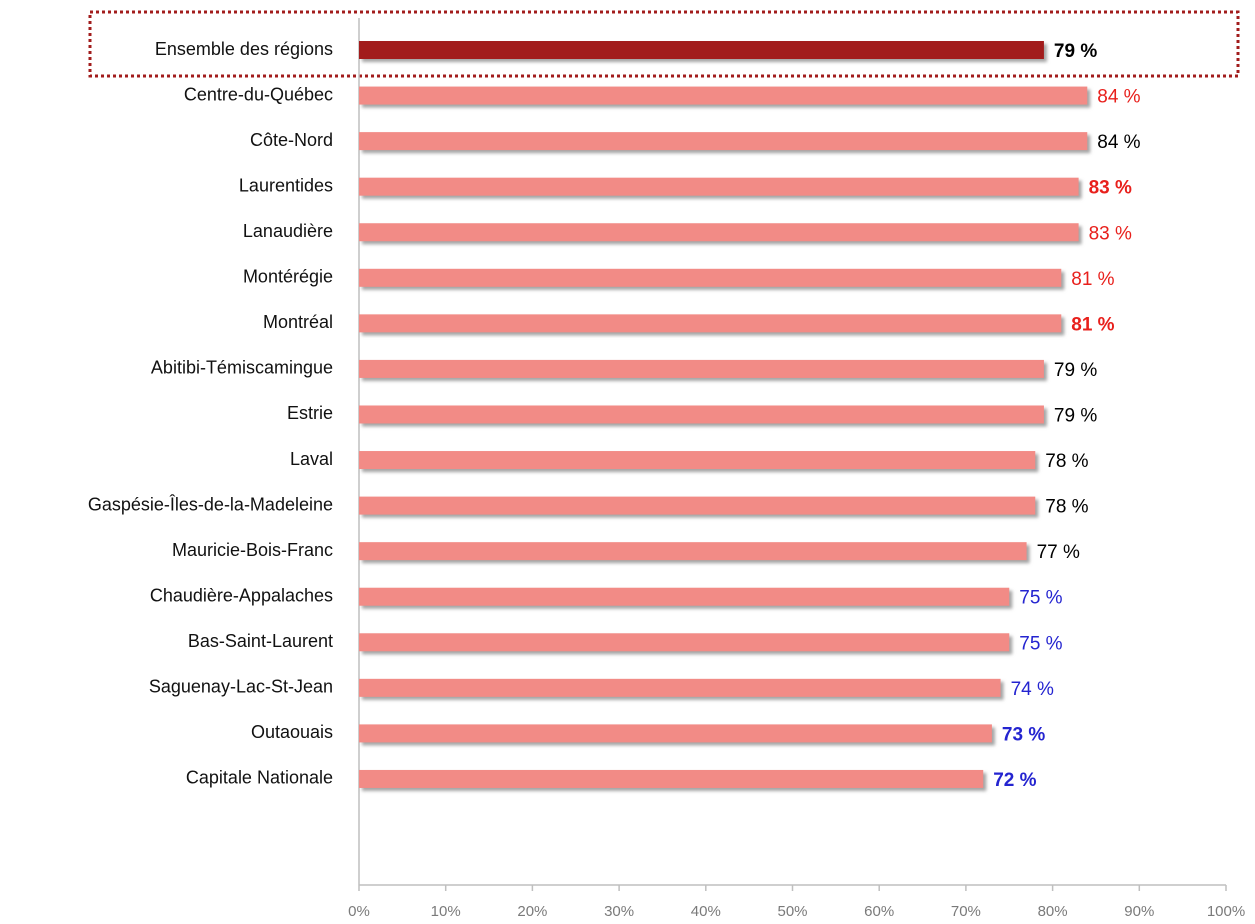 This screenshot has height=924, width=1255. Describe the element at coordinates (792, 911) in the screenshot. I see `x-tick-label: 50%` at that location.